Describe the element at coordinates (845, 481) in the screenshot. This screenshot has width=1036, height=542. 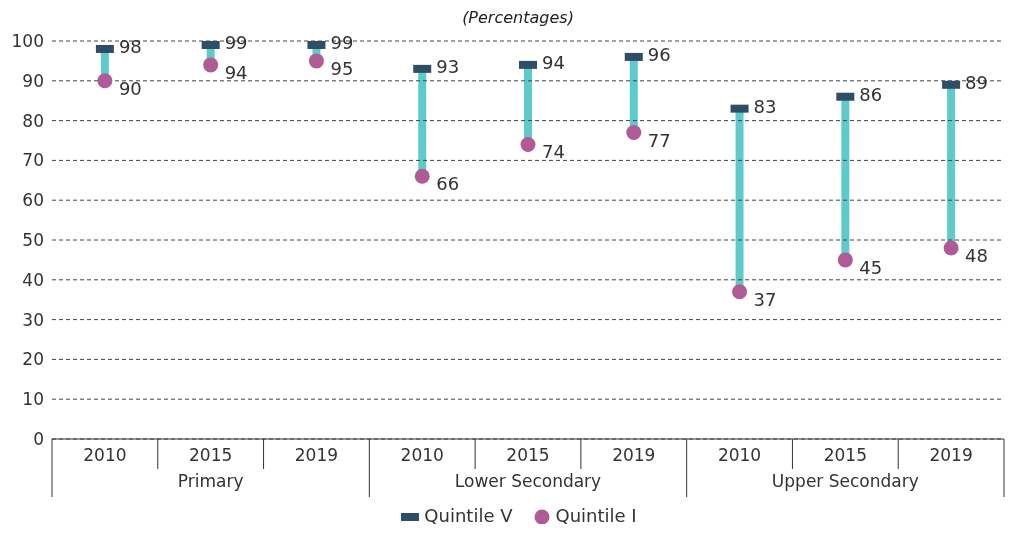
I see `text: Upper Secondary` at that location.